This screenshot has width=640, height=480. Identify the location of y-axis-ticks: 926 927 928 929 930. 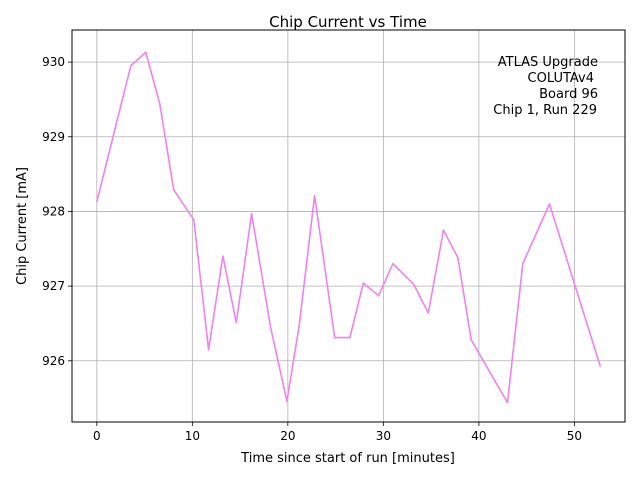
(57, 211).